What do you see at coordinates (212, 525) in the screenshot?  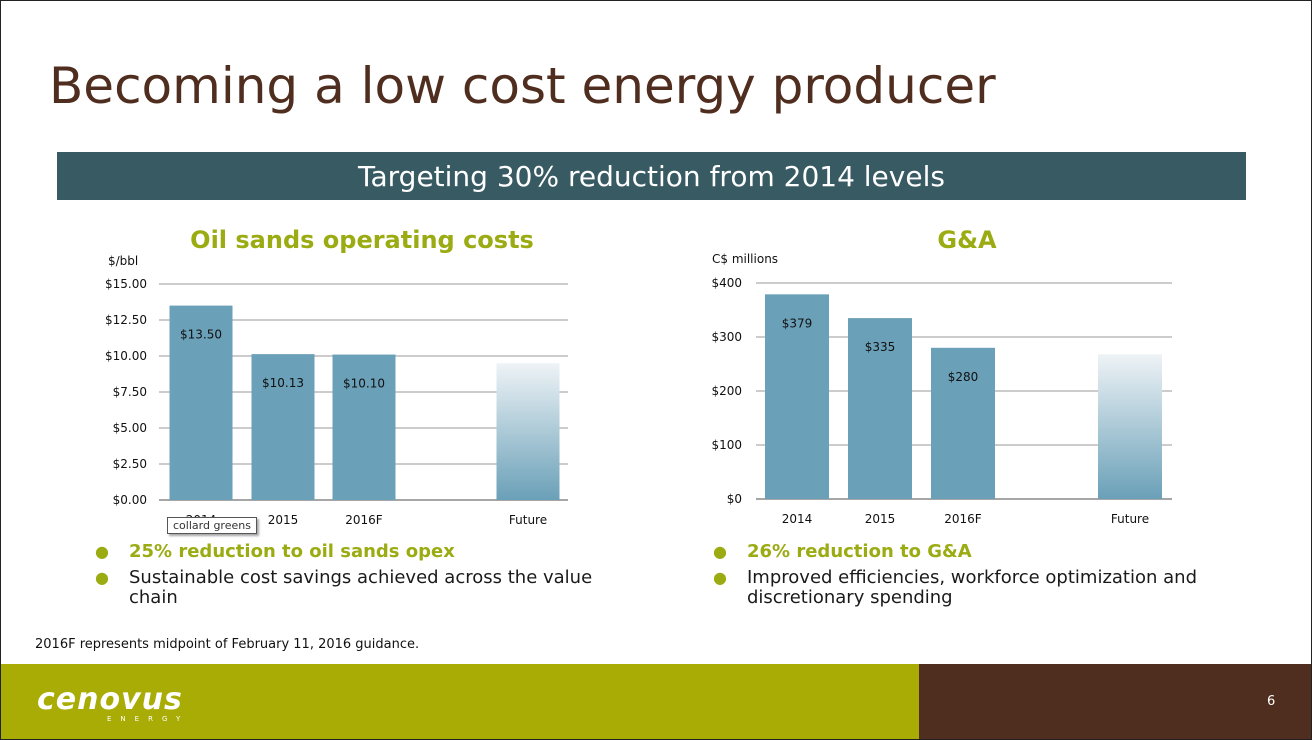 I see `tooltip: collard greens` at bounding box center [212, 525].